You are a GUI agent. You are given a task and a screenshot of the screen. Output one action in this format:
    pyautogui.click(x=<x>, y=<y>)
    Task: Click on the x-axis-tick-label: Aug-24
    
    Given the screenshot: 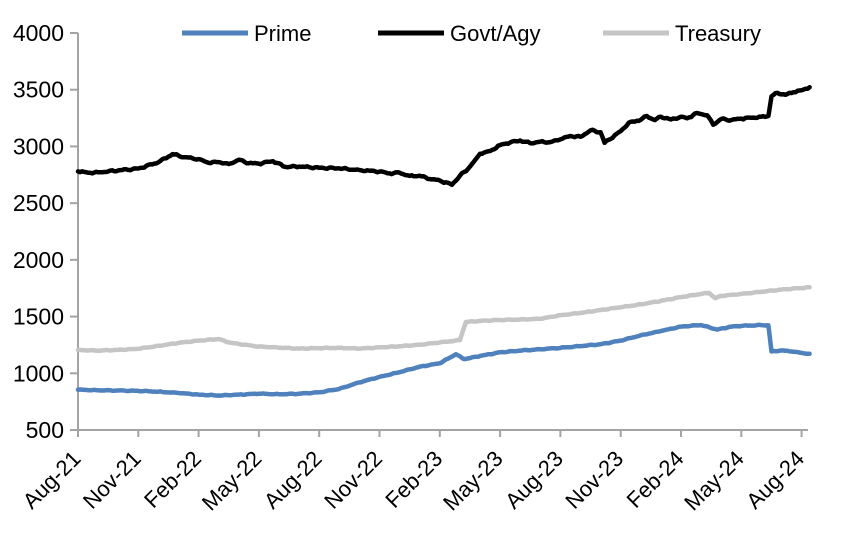 What is the action you would take?
    pyautogui.click(x=775, y=480)
    